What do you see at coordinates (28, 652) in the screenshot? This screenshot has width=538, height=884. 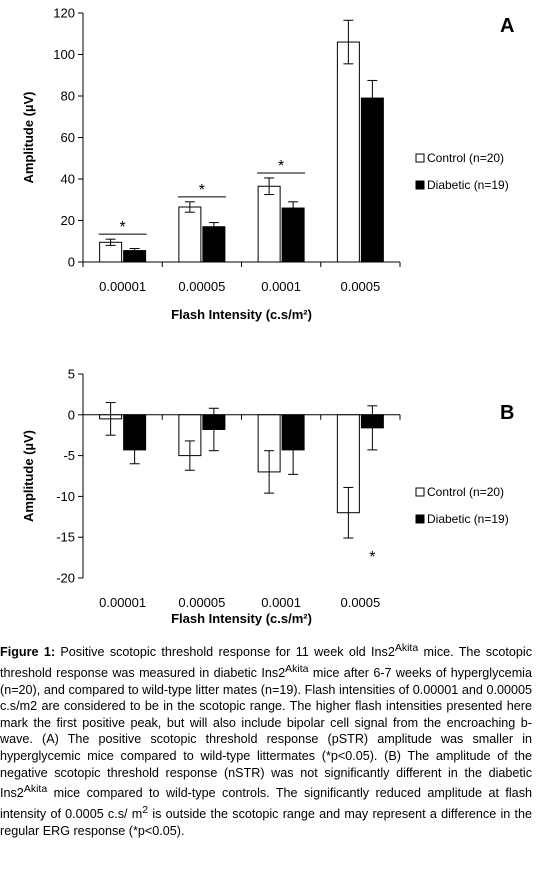 I see `caption-label: Figure 1:` at bounding box center [28, 652].